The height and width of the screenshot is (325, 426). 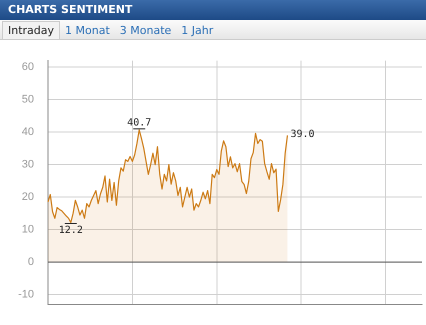 I want to click on y-tick-label: 20, so click(x=28, y=197).